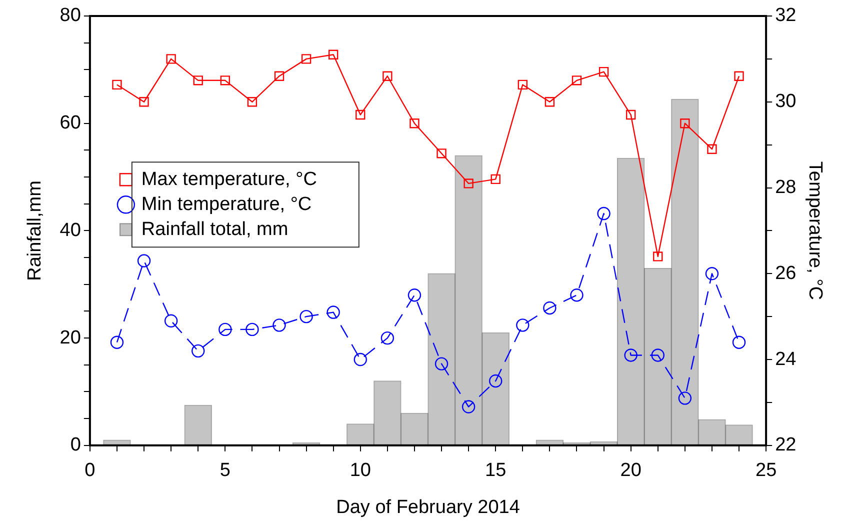 This screenshot has height=523, width=846. I want to click on y-tick-label: 80, so click(70, 15).